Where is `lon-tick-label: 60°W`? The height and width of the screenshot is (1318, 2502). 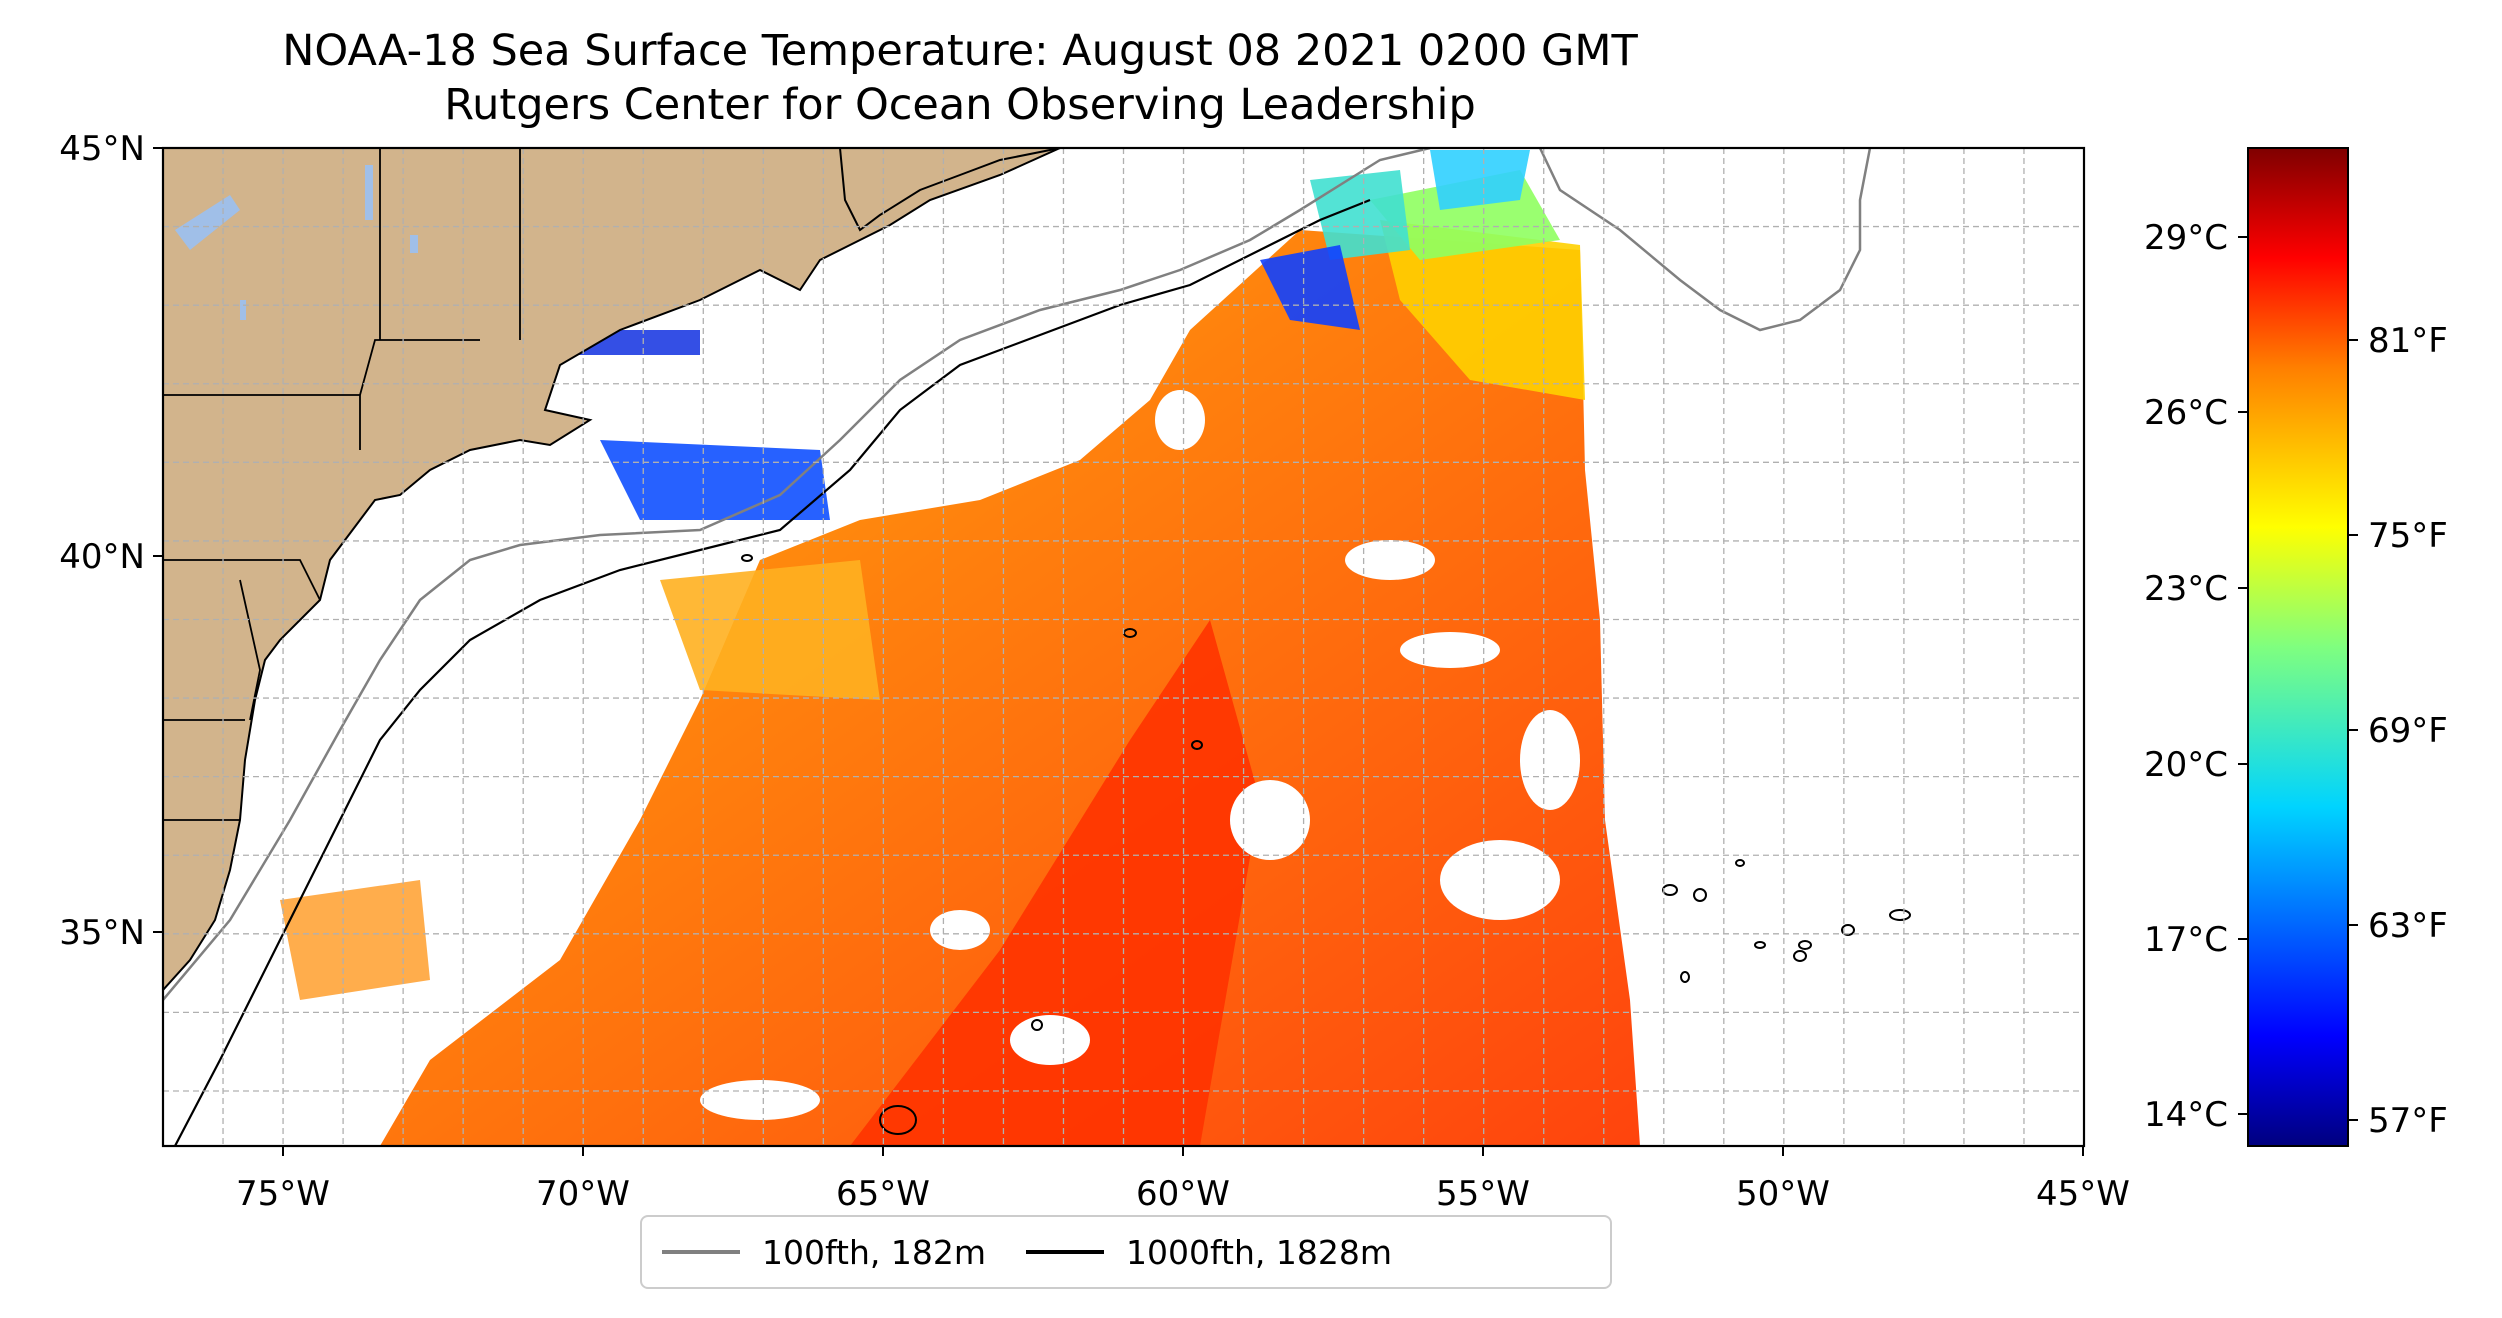
lon-tick-label: 60°W is located at coordinates (1183, 1194).